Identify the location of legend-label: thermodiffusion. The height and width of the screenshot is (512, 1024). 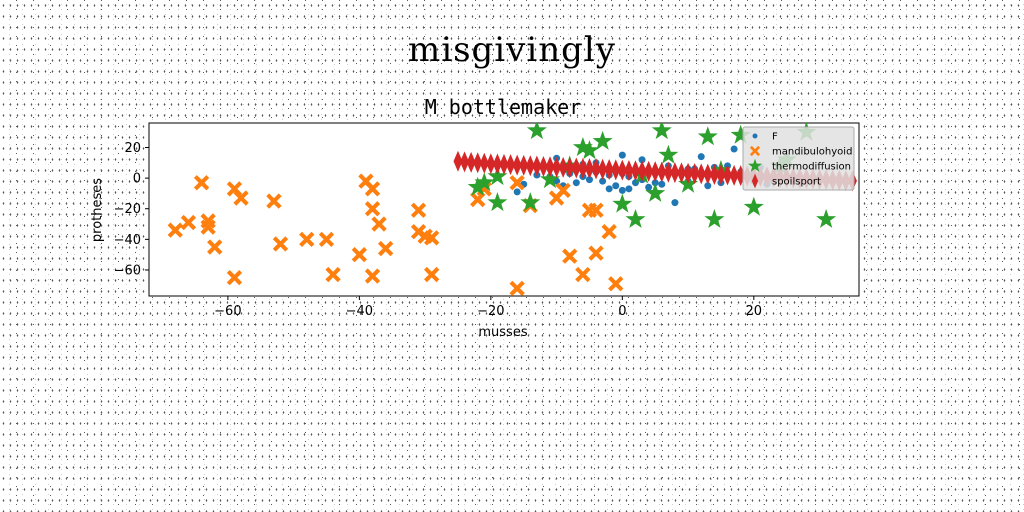
(811, 167).